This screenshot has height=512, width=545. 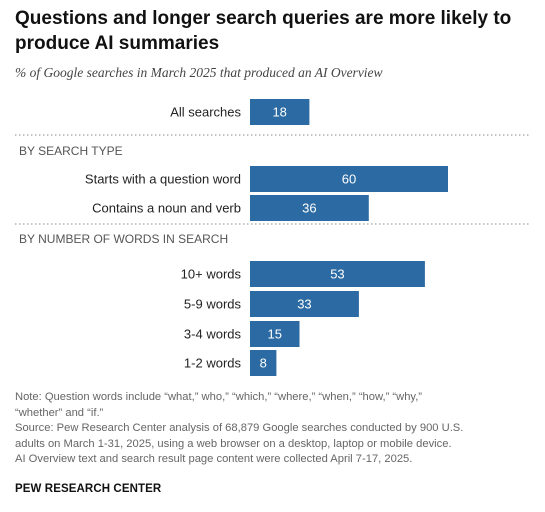 I want to click on group-heading: BY SEARCH TYPE, so click(x=71, y=151).